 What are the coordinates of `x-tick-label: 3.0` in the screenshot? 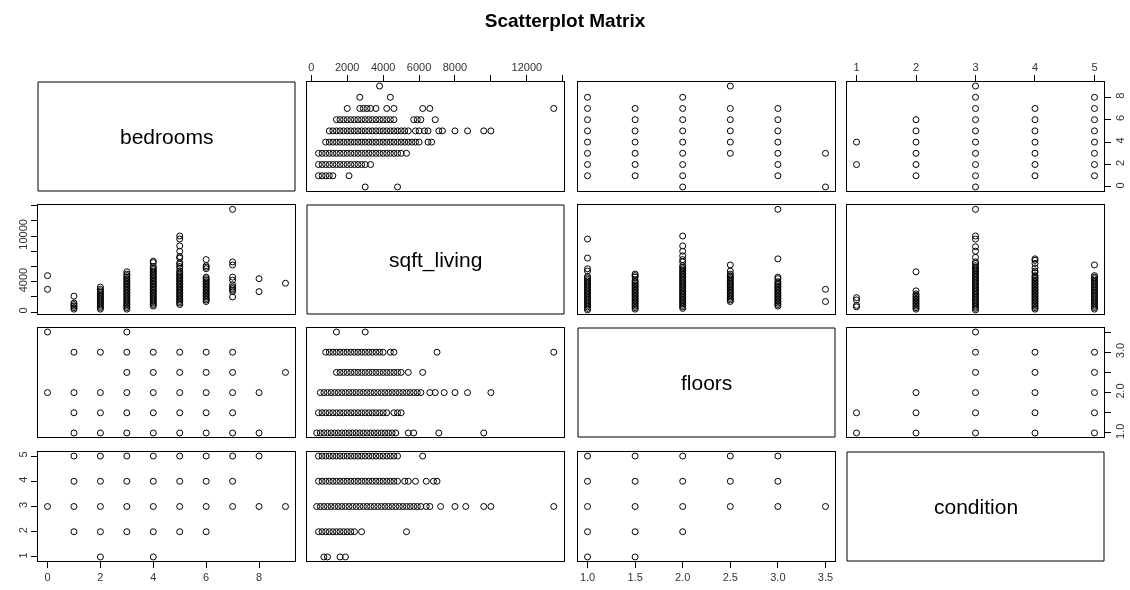 It's located at (778, 577).